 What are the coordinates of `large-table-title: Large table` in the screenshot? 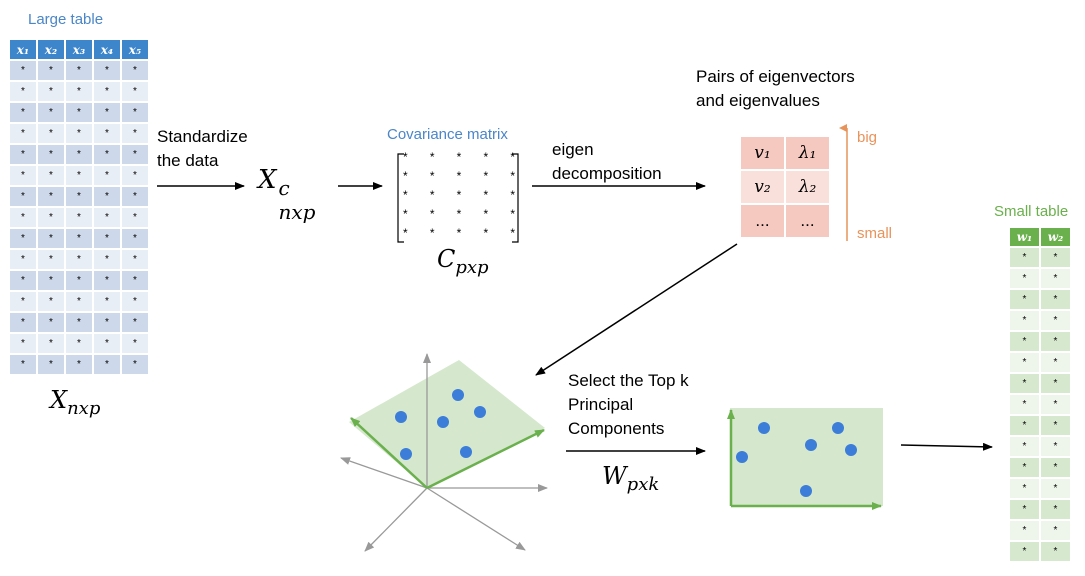 It's located at (66, 19).